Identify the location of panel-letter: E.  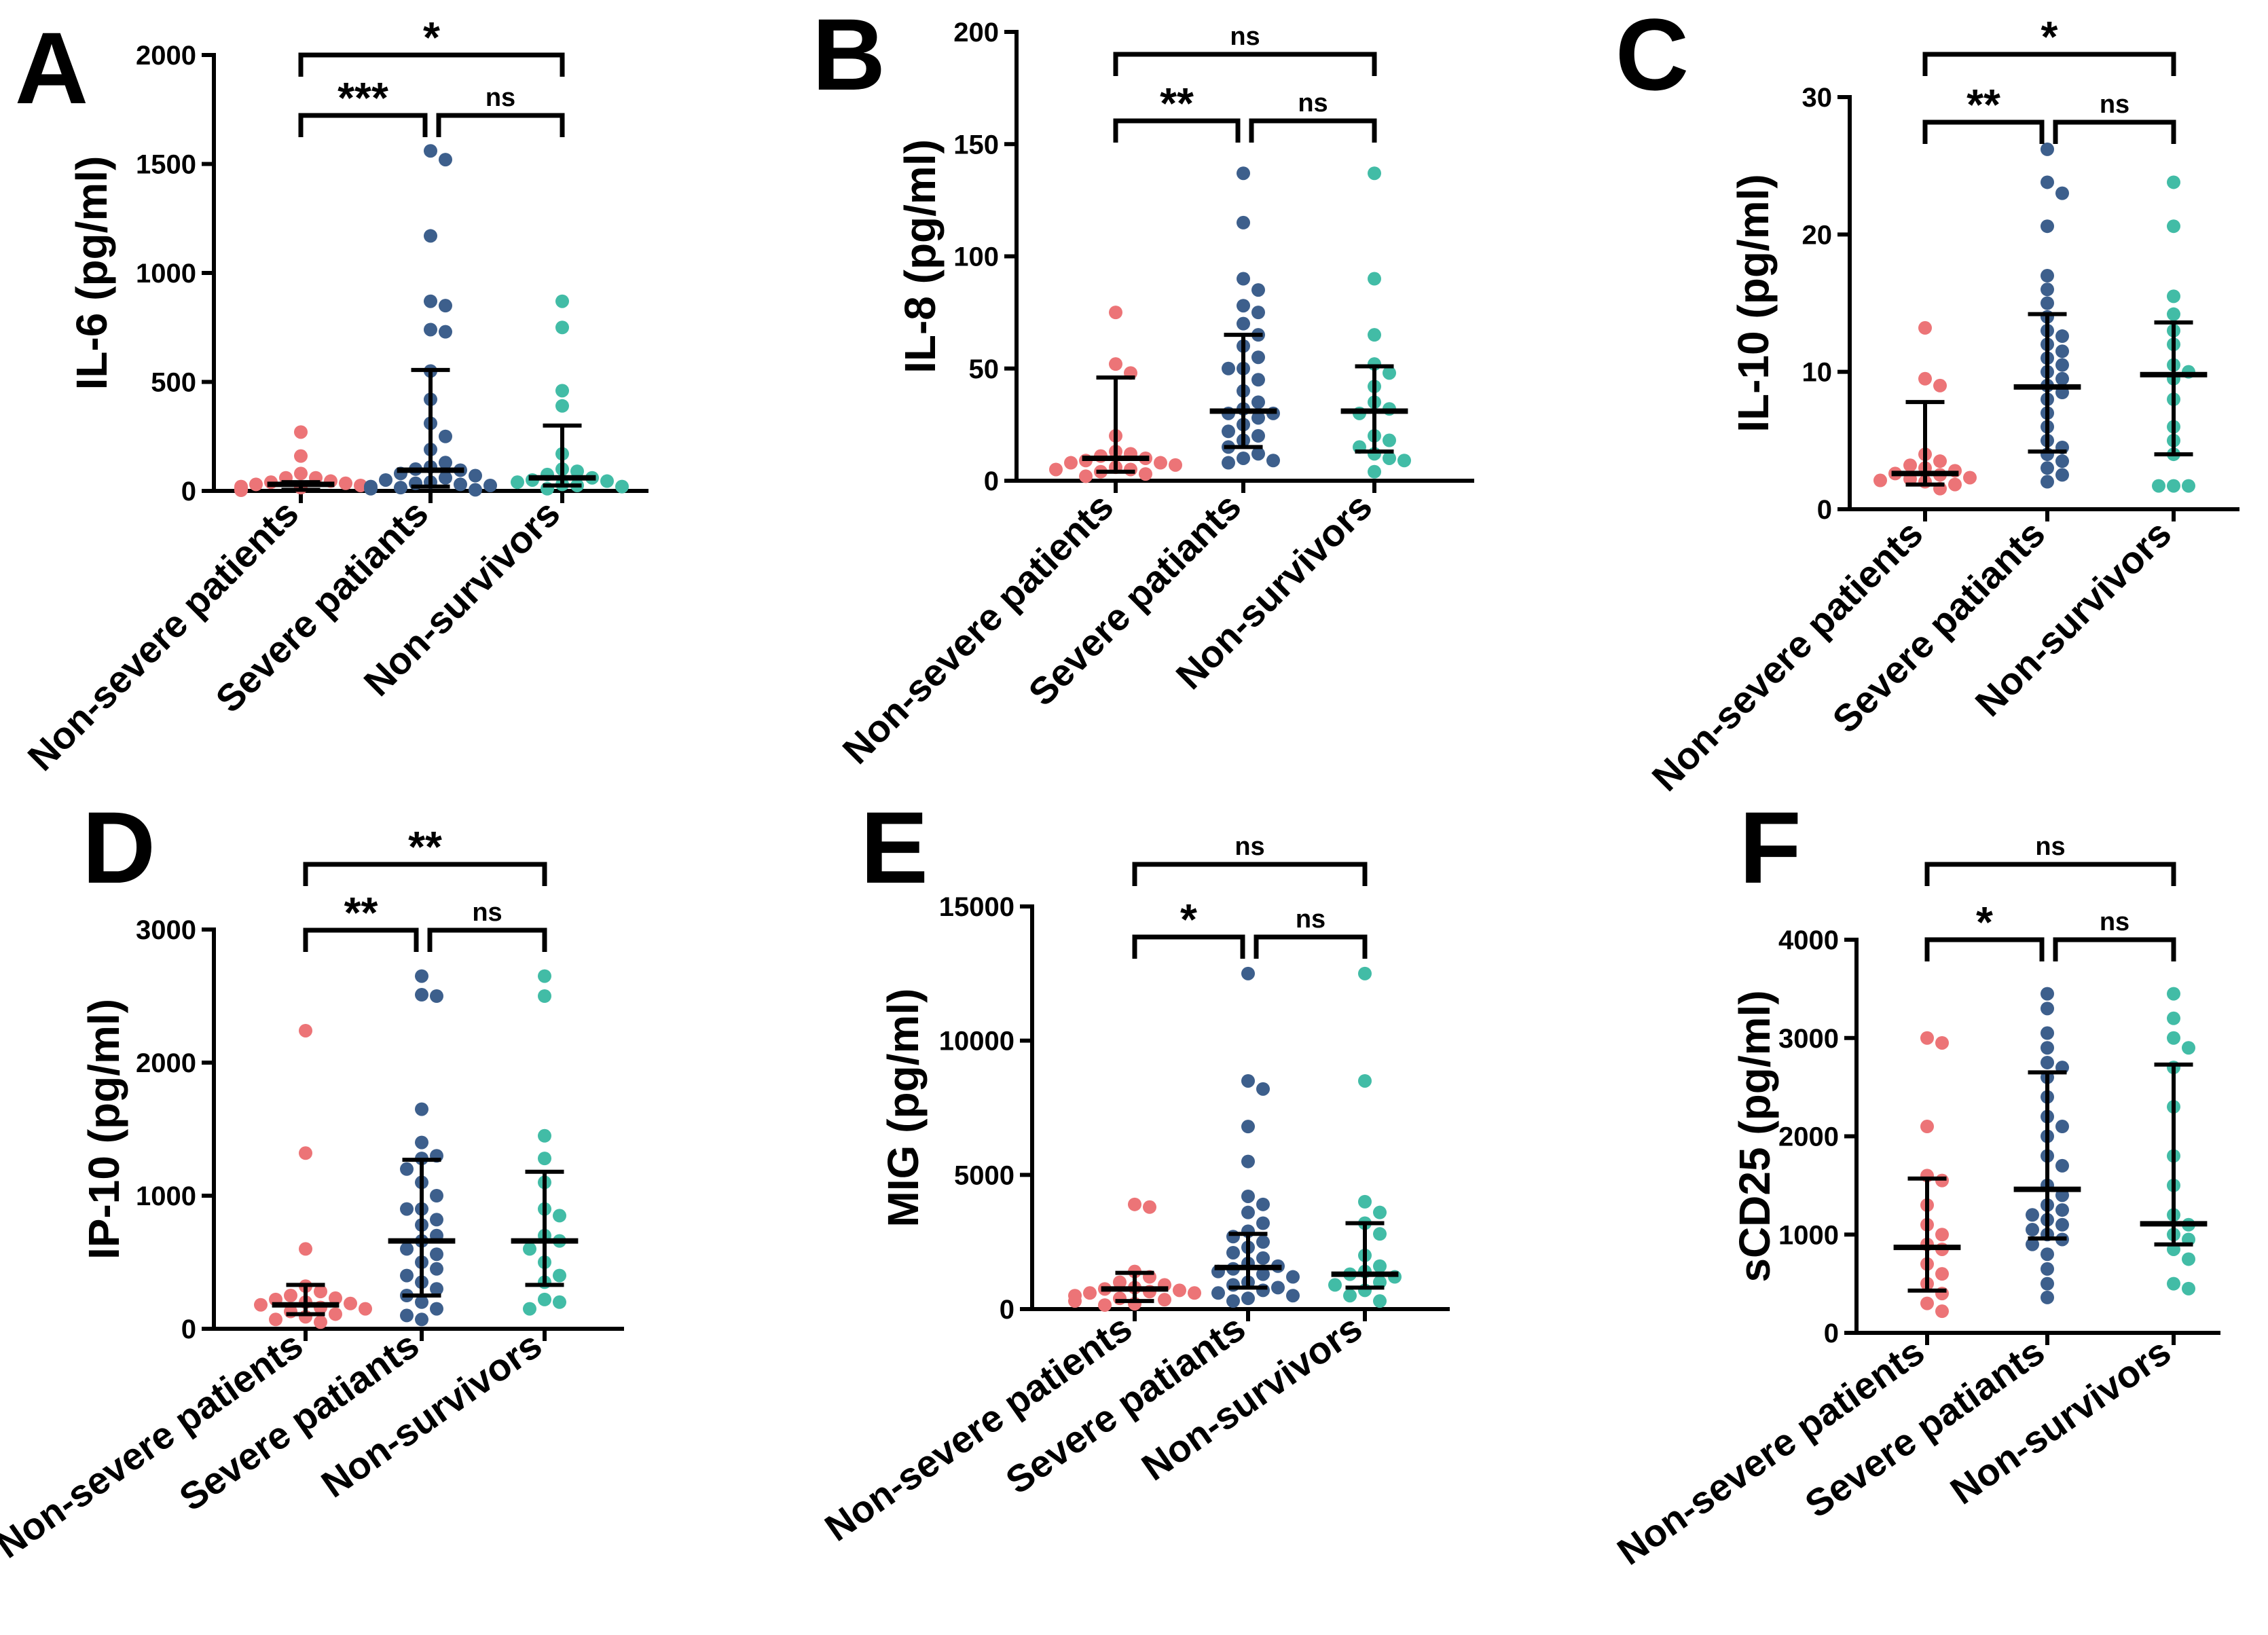
(894, 847).